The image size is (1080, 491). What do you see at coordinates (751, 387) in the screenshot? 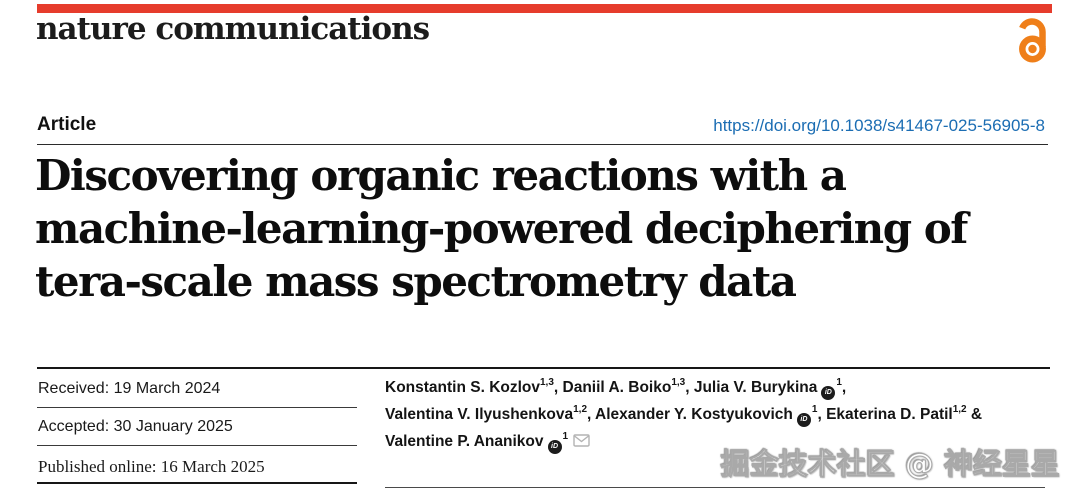
I see `author-name-text: , Julia V. Burykina` at bounding box center [751, 387].